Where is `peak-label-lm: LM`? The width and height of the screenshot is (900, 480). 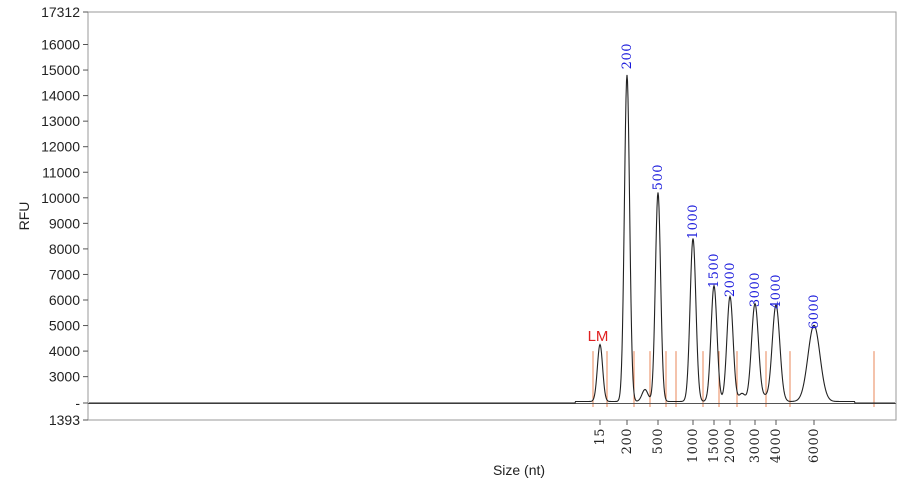 peak-label-lm: LM is located at coordinates (598, 336).